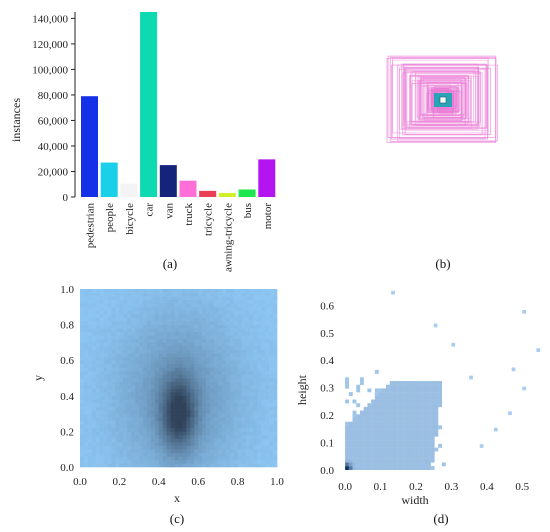 Image resolution: width=550 pixels, height=532 pixels. I want to click on bar-bicycle, so click(129, 190).